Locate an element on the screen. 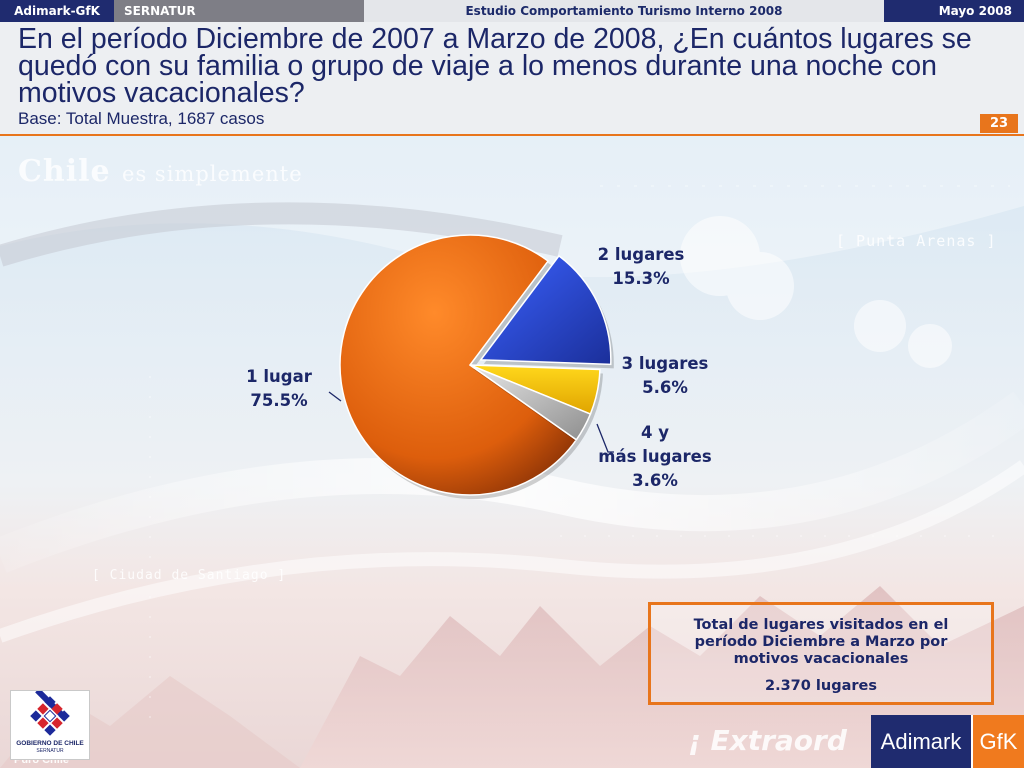 This screenshot has width=1024, height=768. adimark-gfk-logo: Adimark GfK is located at coordinates (947, 741).